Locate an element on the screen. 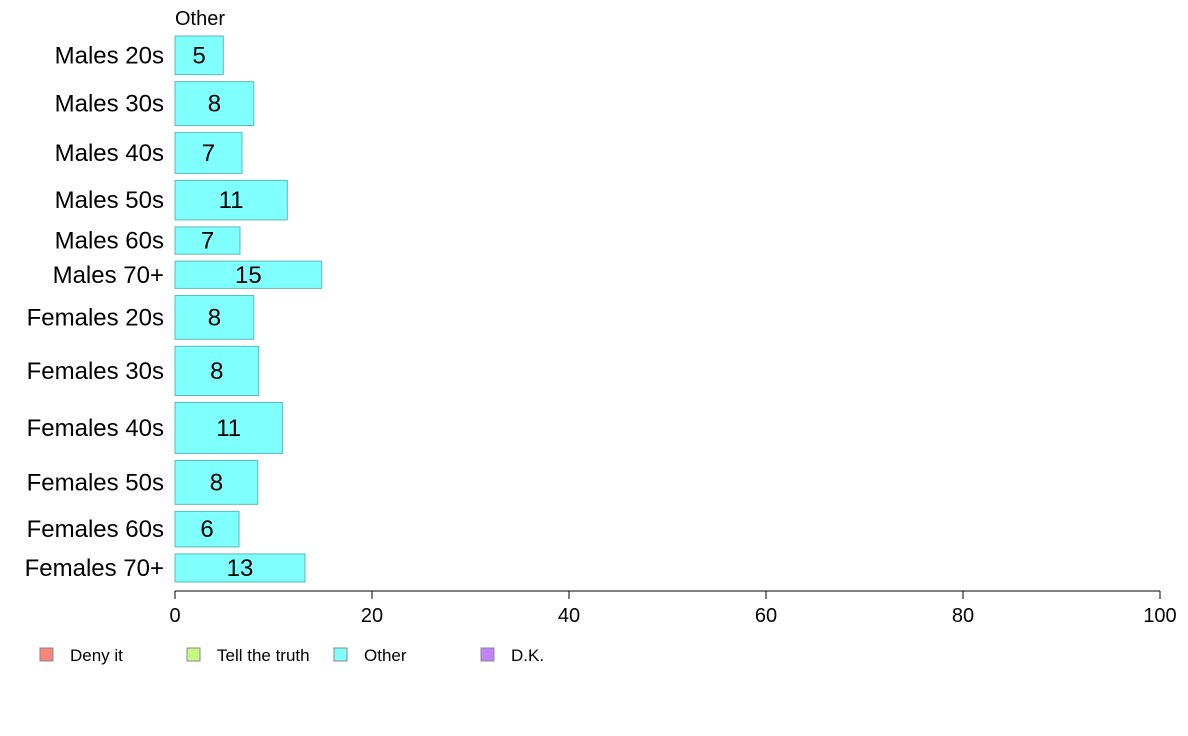  bar-value-label: 15 is located at coordinates (248, 275).